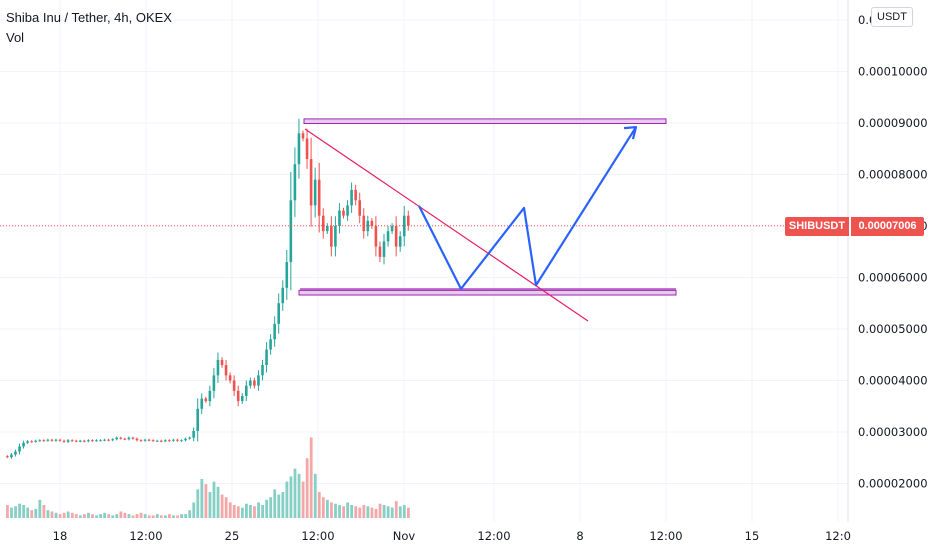 This screenshot has height=550, width=932. What do you see at coordinates (527, 208) in the screenshot?
I see `projection-path` at bounding box center [527, 208].